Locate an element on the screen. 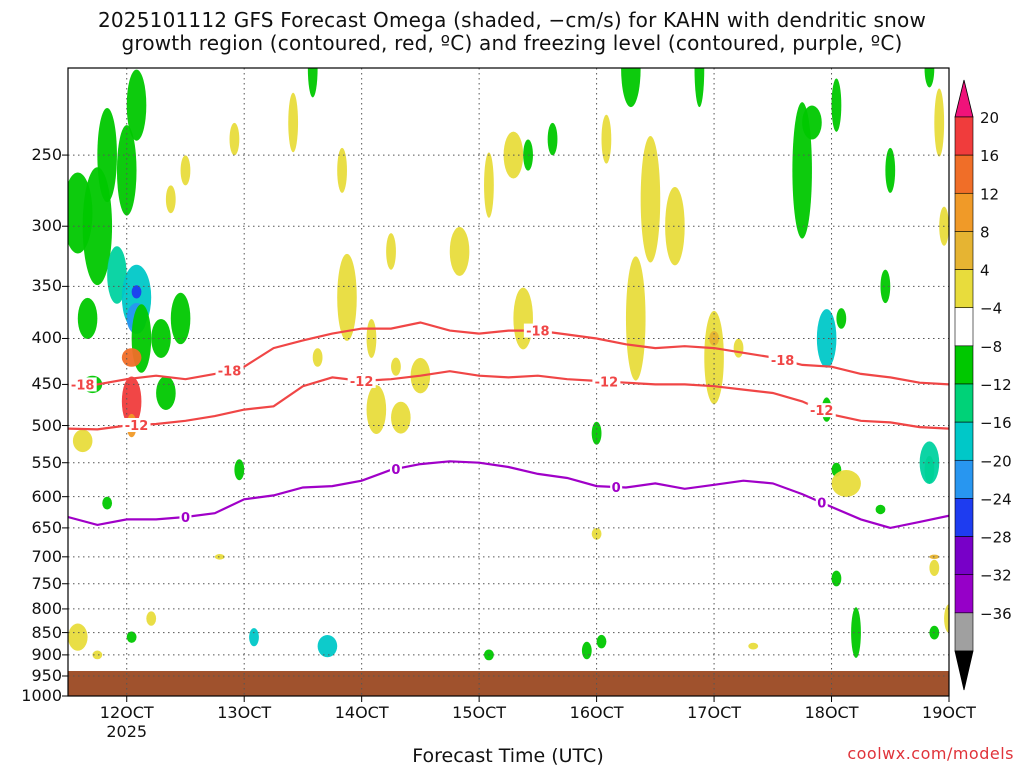 The width and height of the screenshot is (1024, 768). contour-label: 0 is located at coordinates (821, 504).